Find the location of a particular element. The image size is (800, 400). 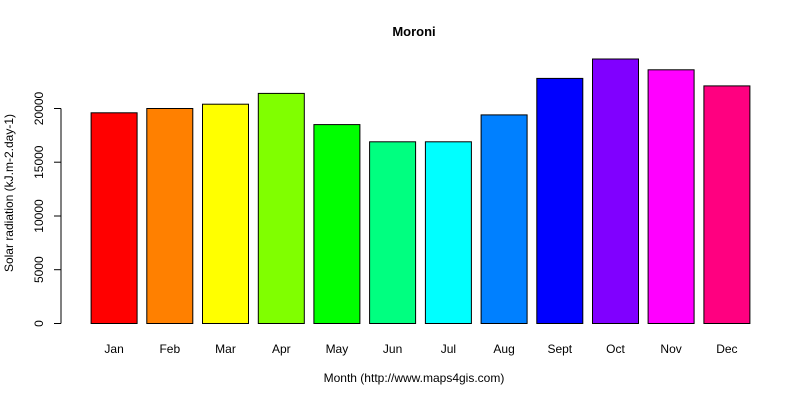

y-tick-label: 10000 is located at coordinates (39, 216).